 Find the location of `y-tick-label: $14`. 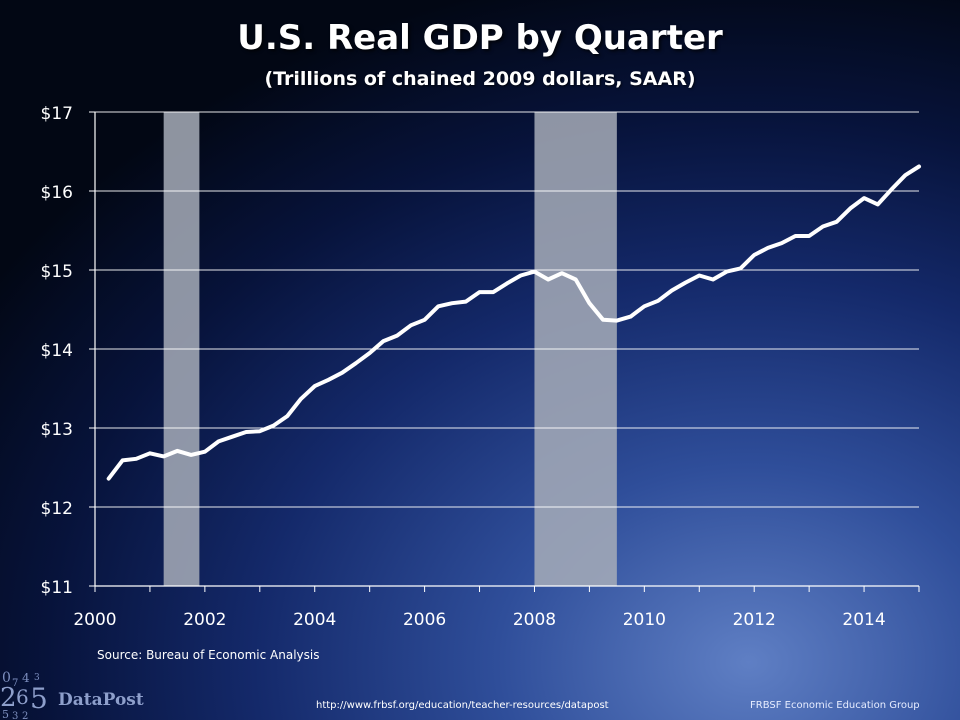

y-tick-label: $14 is located at coordinates (57, 351).